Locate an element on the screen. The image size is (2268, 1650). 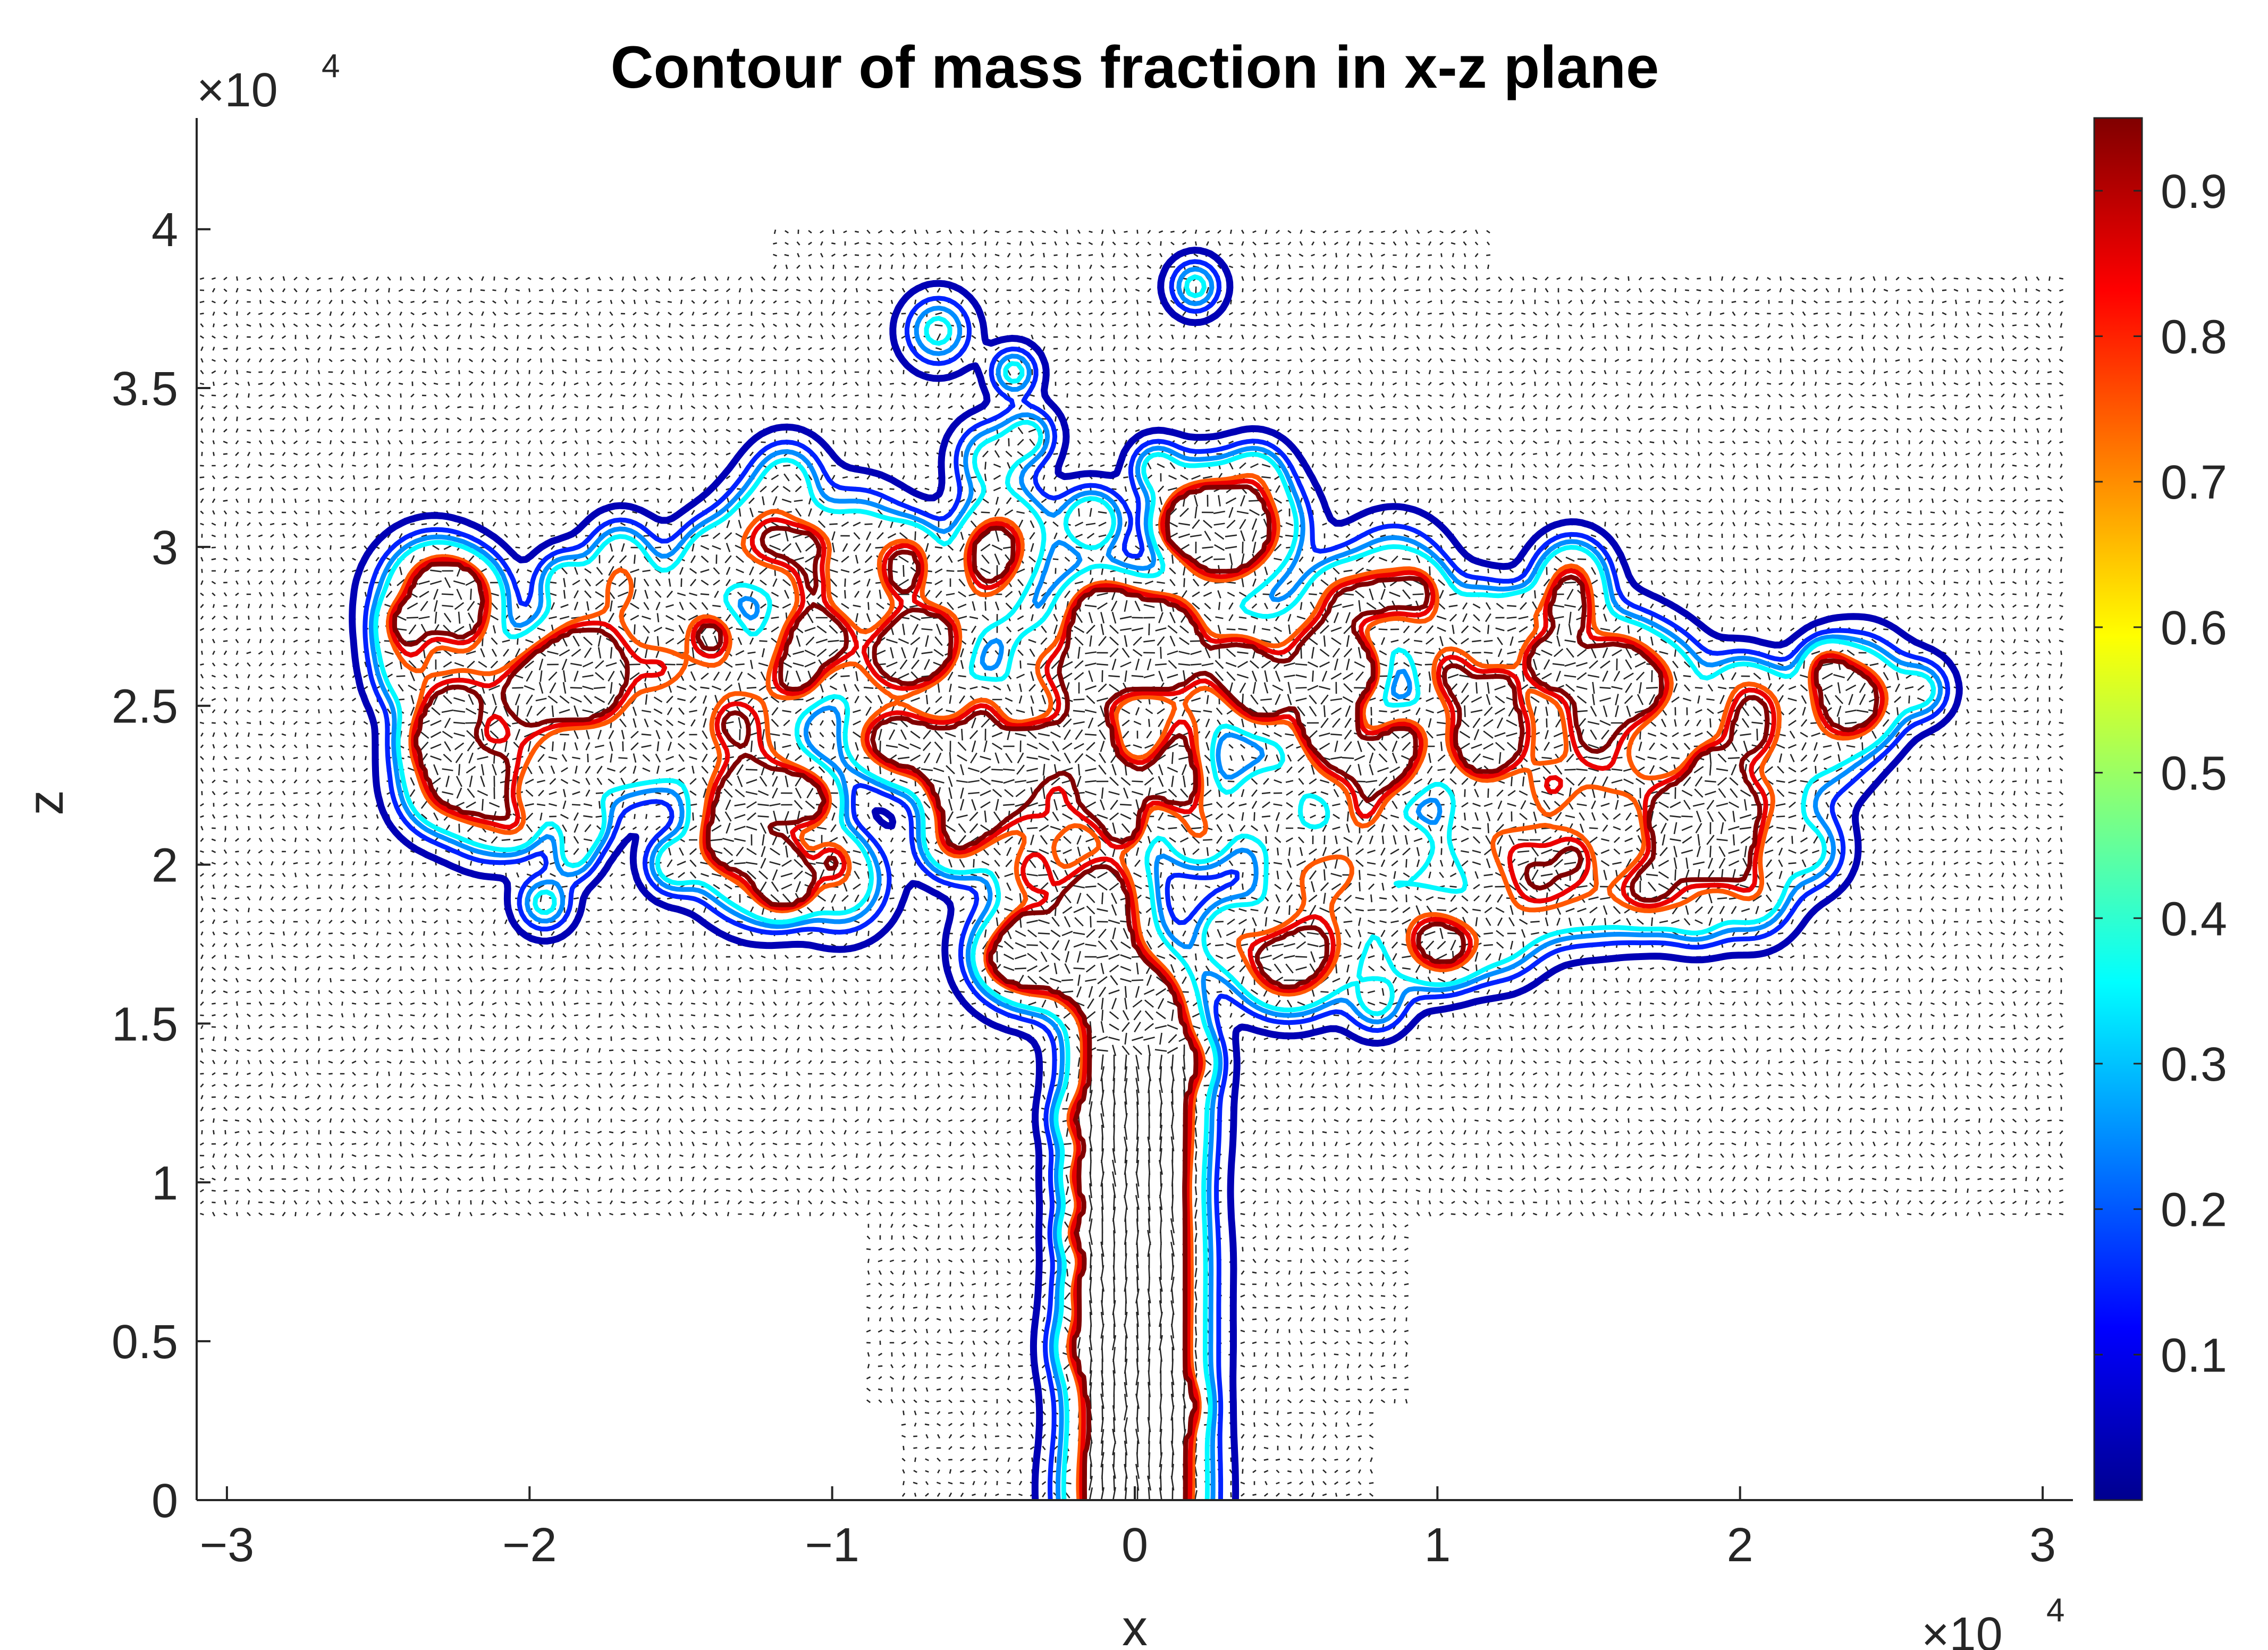
colorbar-tick-label: 0.6 is located at coordinates (2194, 628).